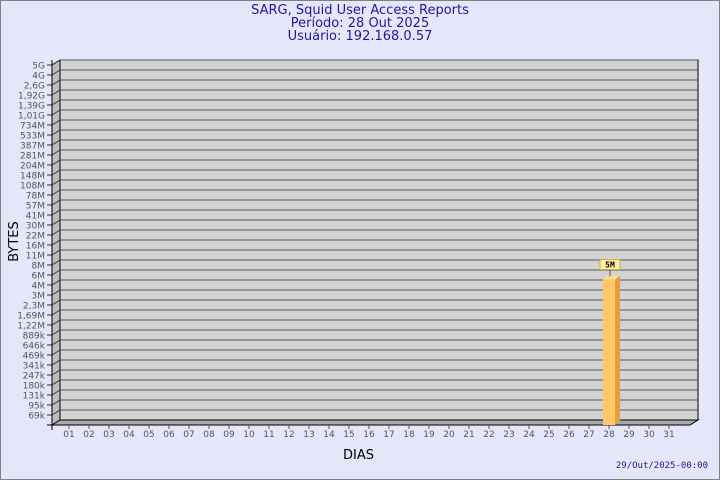 The image size is (720, 480). What do you see at coordinates (31, 117) in the screenshot?
I see `y-tick-label: 1,01G` at bounding box center [31, 117].